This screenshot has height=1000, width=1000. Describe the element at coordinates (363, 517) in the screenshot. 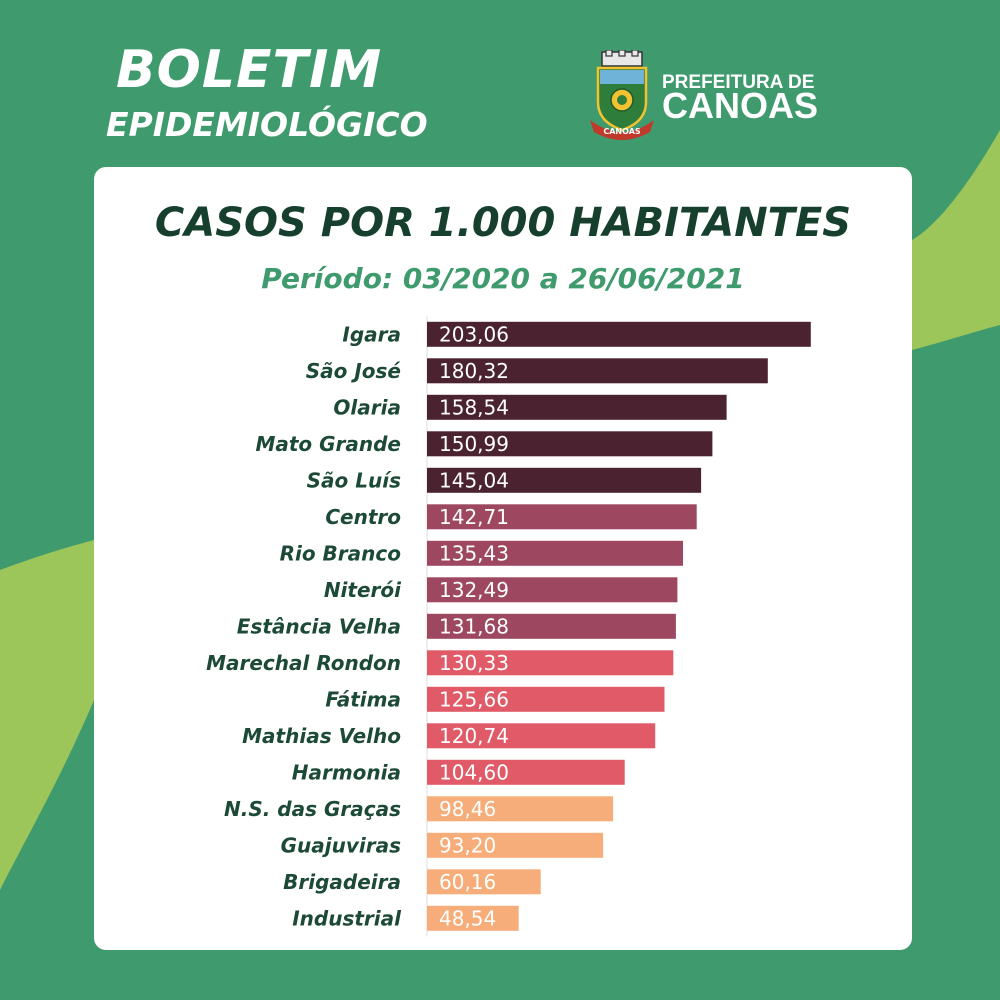

I see `category-label: Centro` at that location.